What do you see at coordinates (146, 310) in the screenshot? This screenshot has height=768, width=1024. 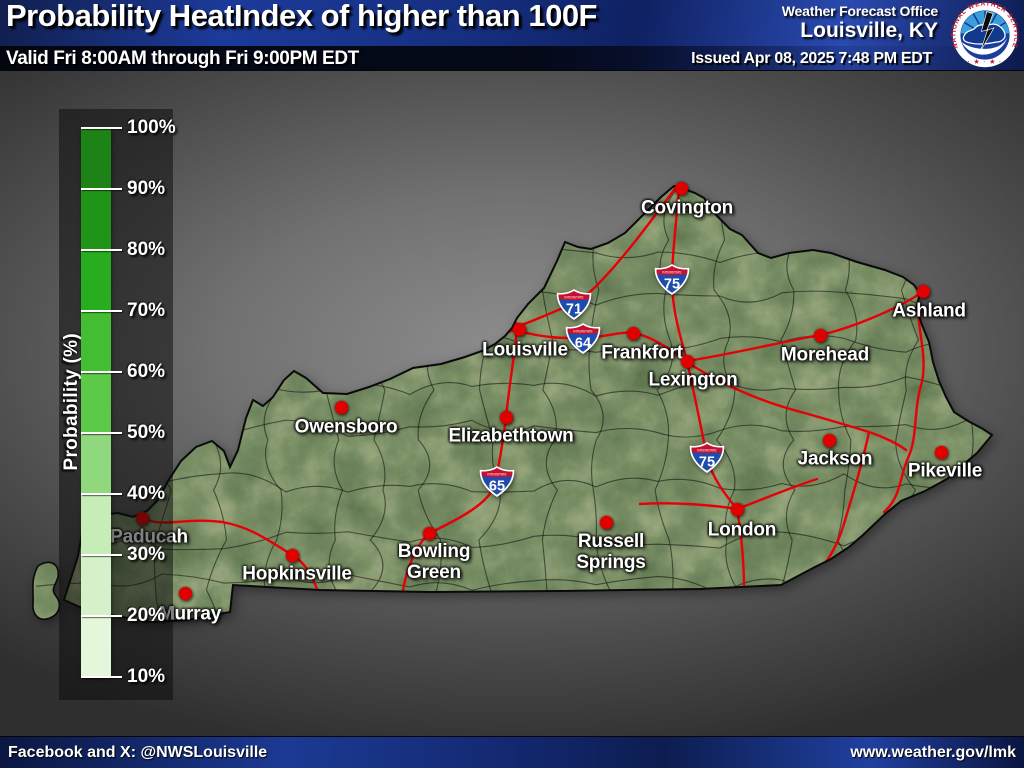 I see `legend-tick-label: 70%` at bounding box center [146, 310].